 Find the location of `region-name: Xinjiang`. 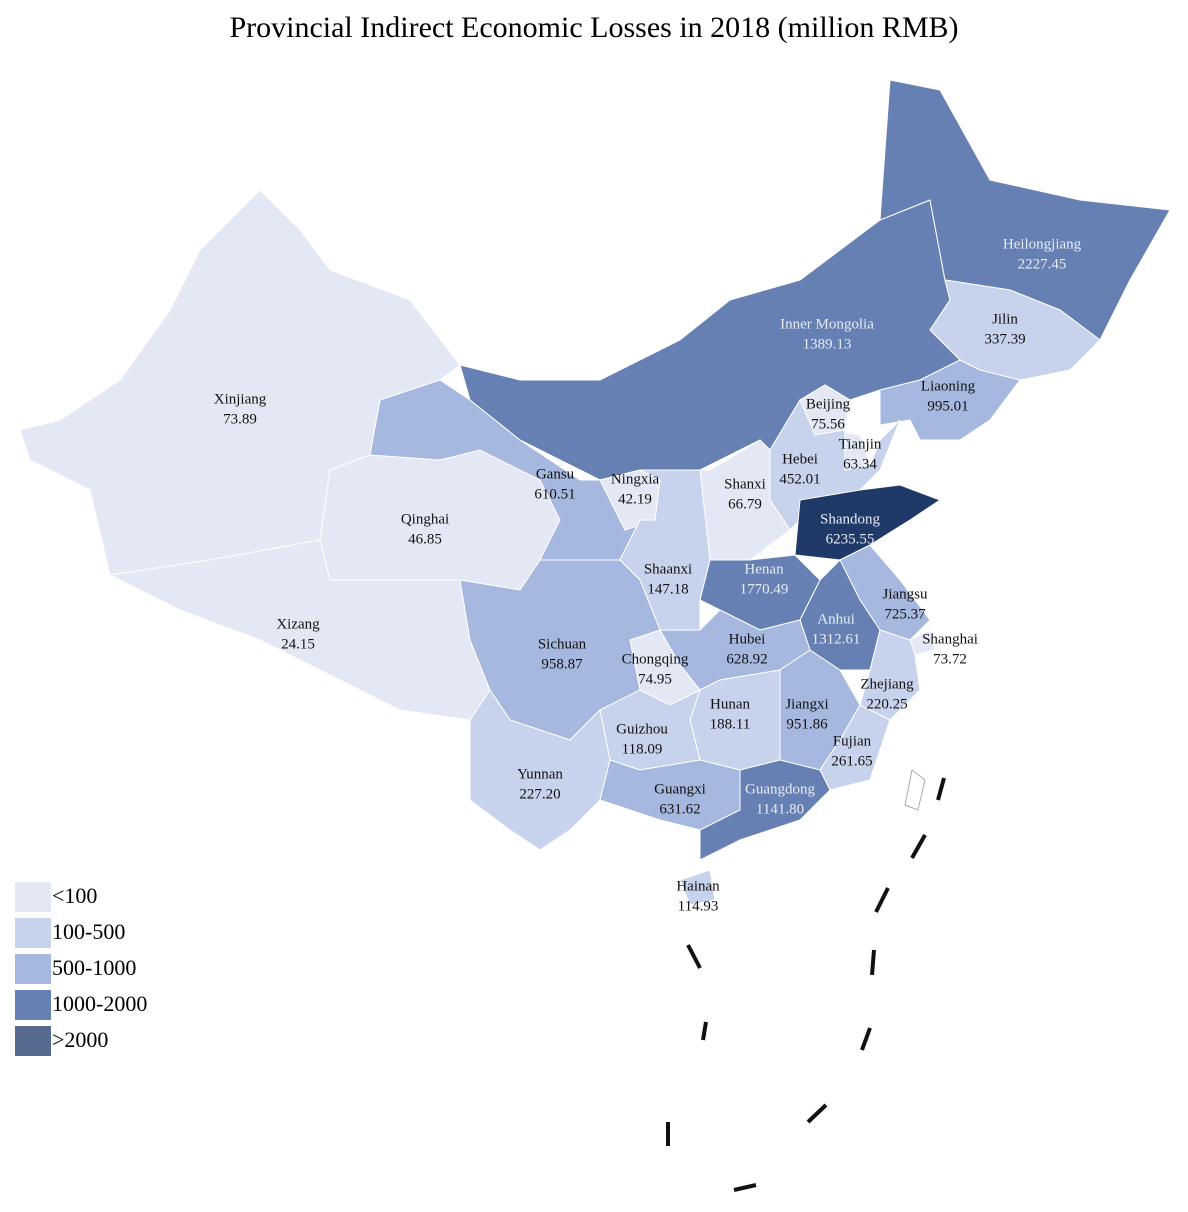

region-name: Xinjiang is located at coordinates (240, 399).